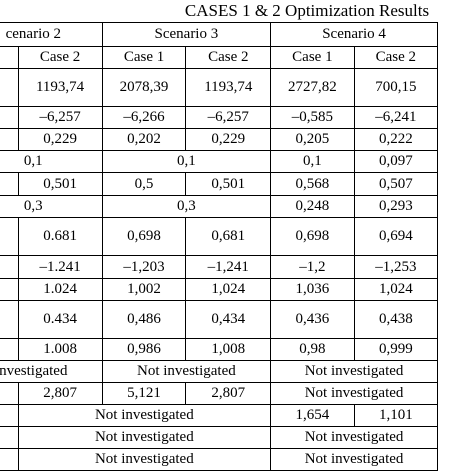 The height and width of the screenshot is (474, 474). Describe the element at coordinates (312, 349) in the screenshot. I see `table-cell: 0,98` at that location.